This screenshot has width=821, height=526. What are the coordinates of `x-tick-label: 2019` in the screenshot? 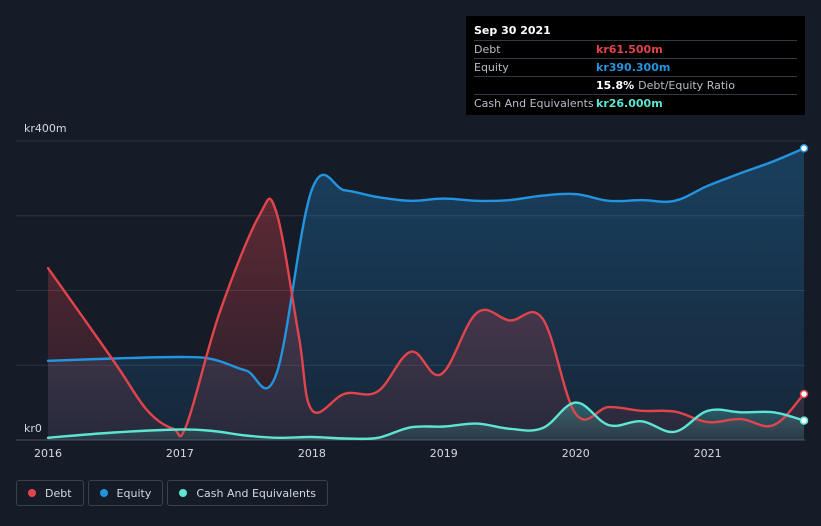 It's located at (444, 453).